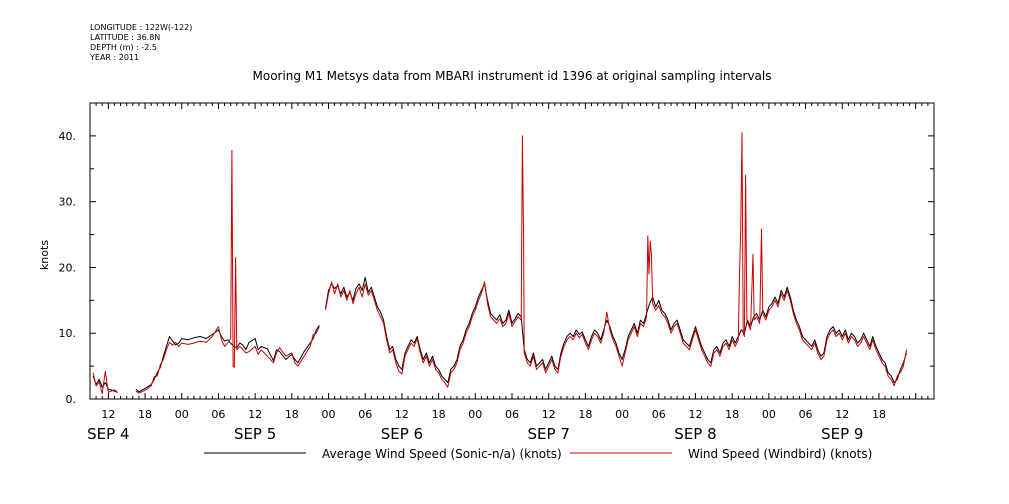 The height and width of the screenshot is (504, 1009). I want to click on date-label: SEP 9, so click(842, 434).